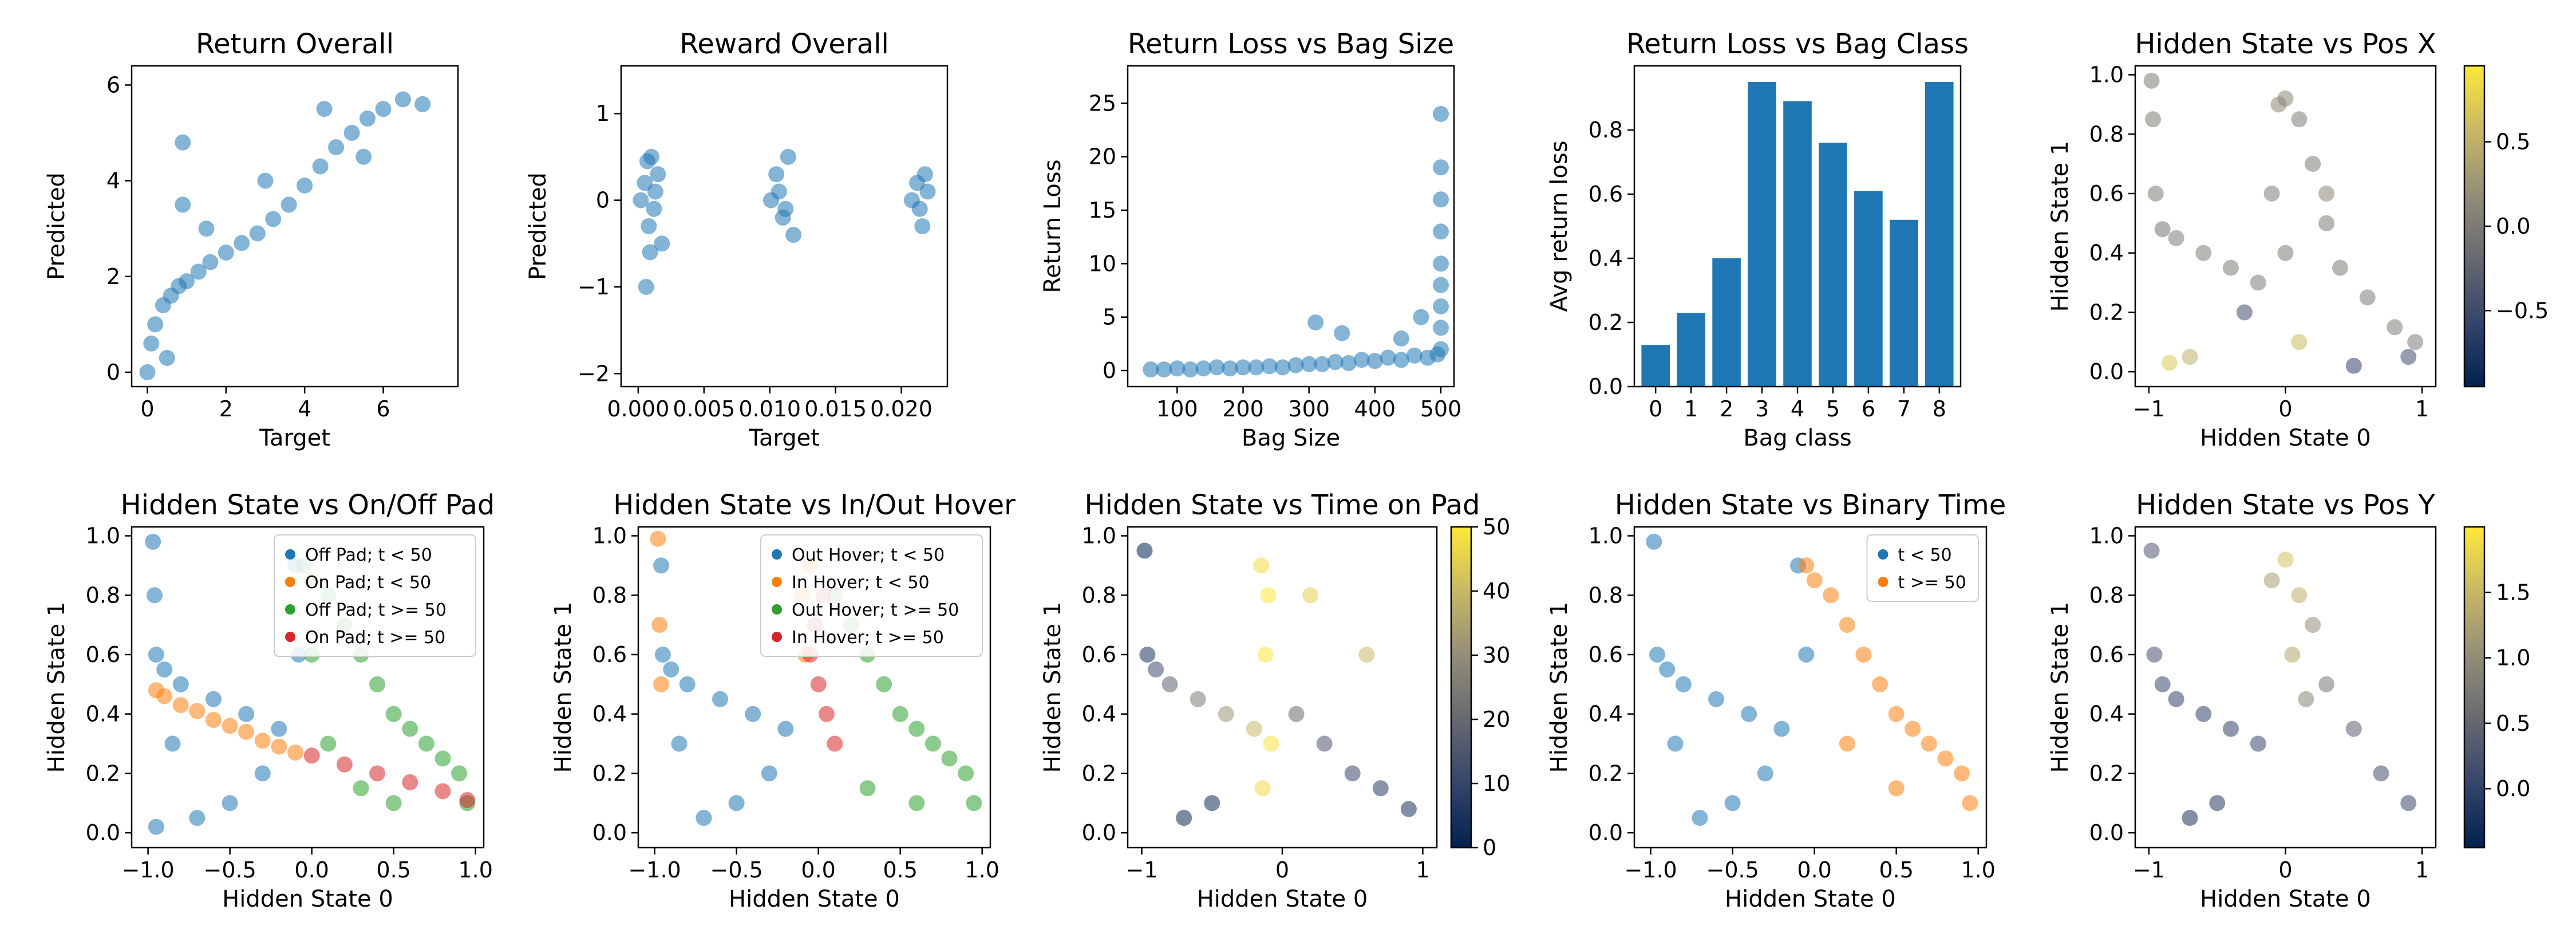  What do you see at coordinates (2513, 723) in the screenshot?
I see `colorbar-tick-label: 0.5` at bounding box center [2513, 723].